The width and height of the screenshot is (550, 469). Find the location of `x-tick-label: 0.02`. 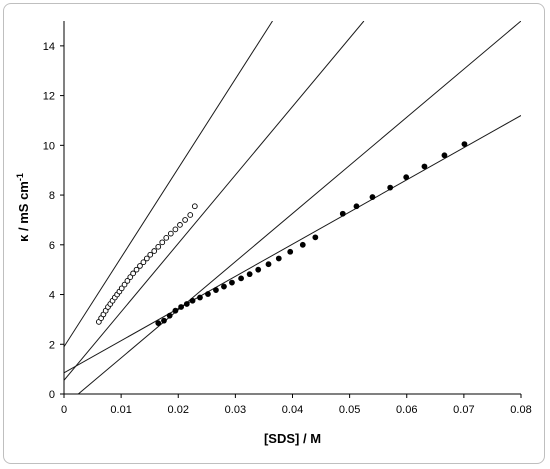

x-tick-label: 0.02 is located at coordinates (178, 410).